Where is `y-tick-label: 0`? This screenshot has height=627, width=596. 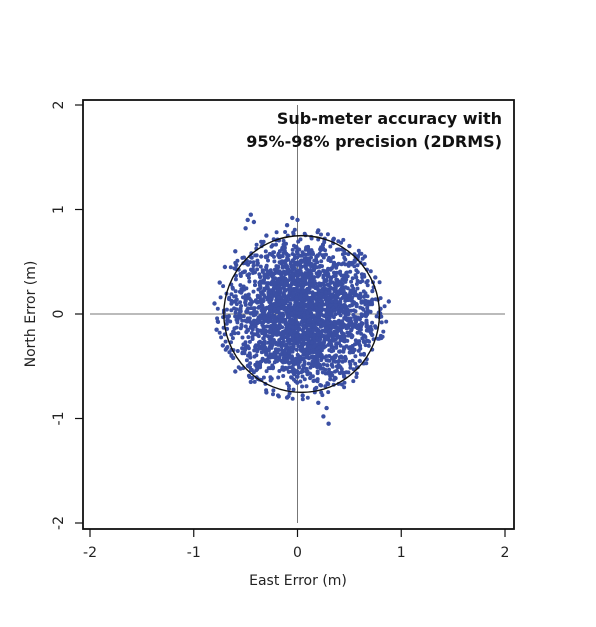
y-tick-label: 0 is located at coordinates (59, 314).